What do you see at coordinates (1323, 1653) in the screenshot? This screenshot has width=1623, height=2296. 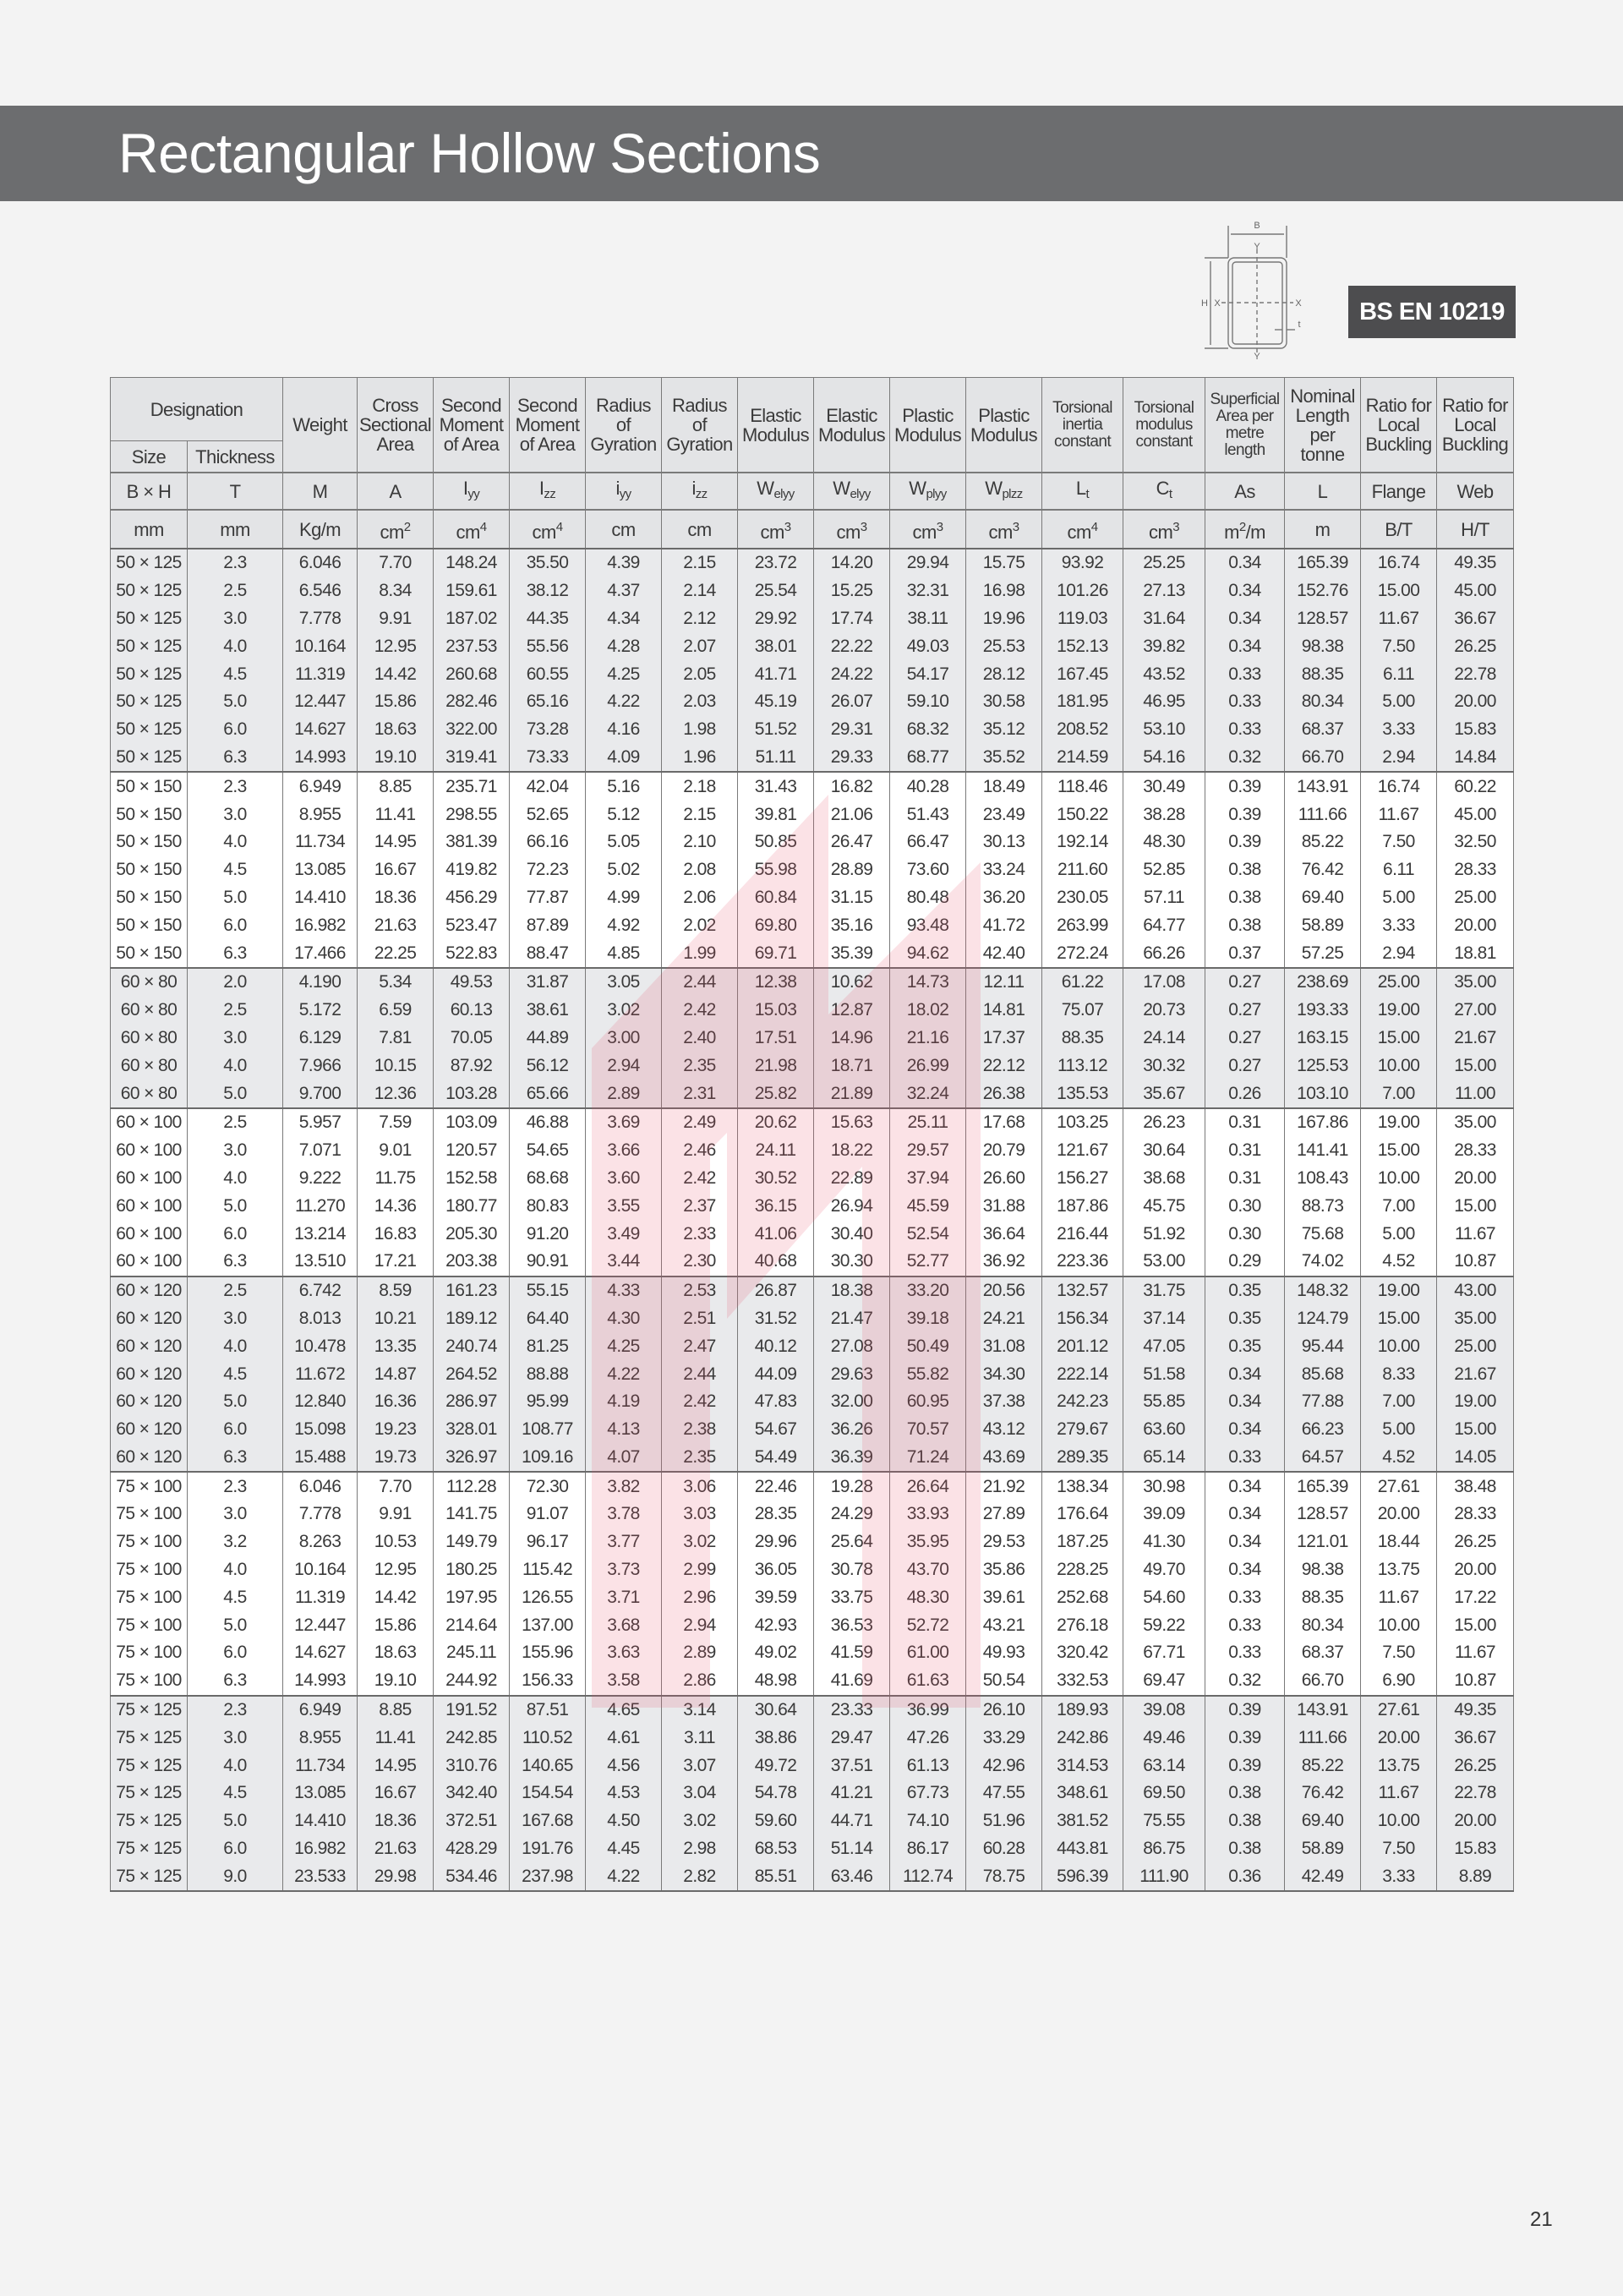 I see `value-cell: 68.37` at bounding box center [1323, 1653].